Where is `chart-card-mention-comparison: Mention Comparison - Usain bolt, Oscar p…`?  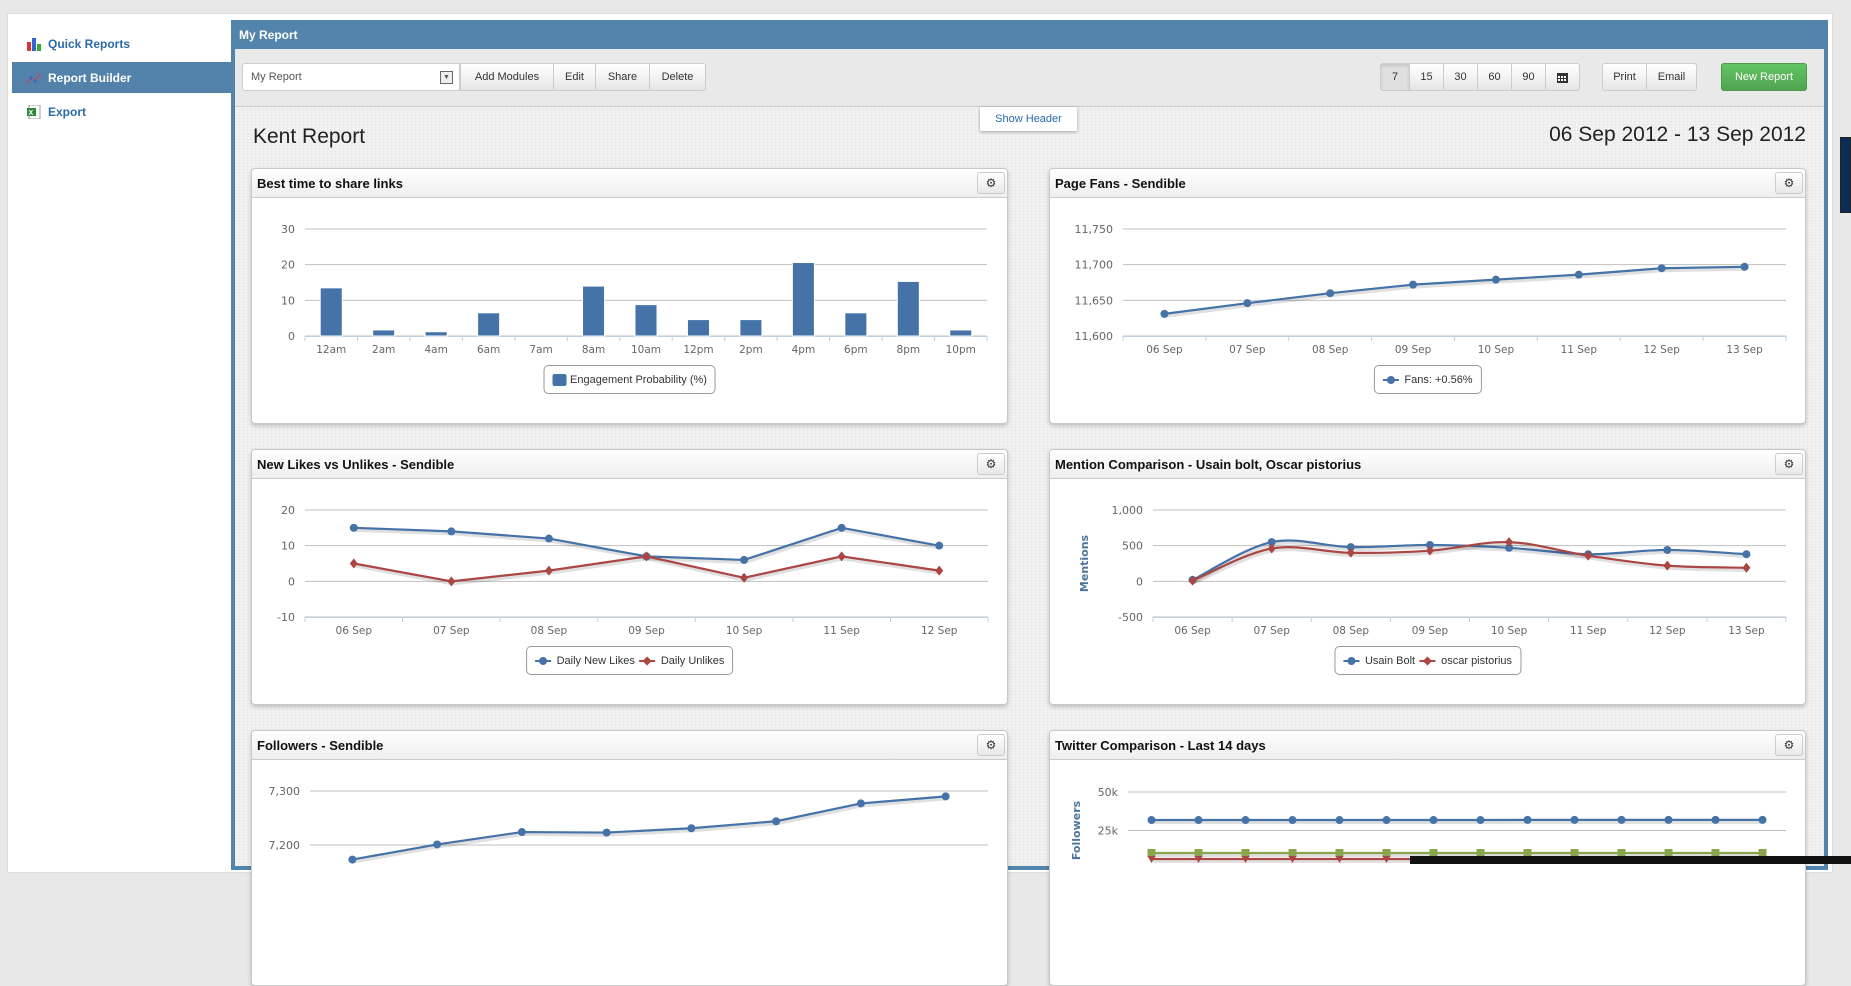
chart-card-mention-comparison: Mention Comparison - Usain bolt, Oscar p… is located at coordinates (1427, 577).